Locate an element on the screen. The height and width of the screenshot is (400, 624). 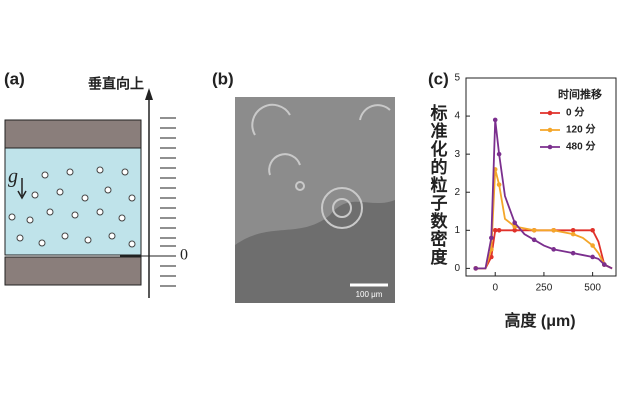
y-tick-label: 1 is located at coordinates (457, 230).